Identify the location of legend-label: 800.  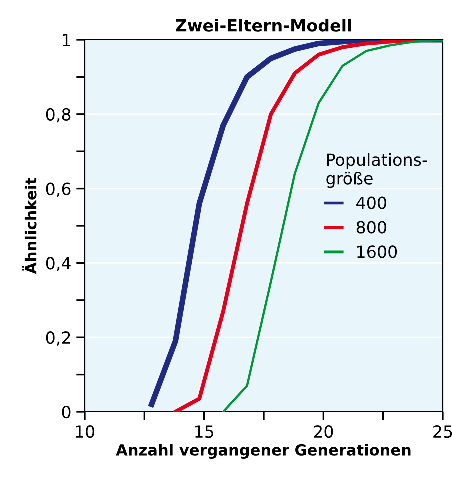
(371, 227).